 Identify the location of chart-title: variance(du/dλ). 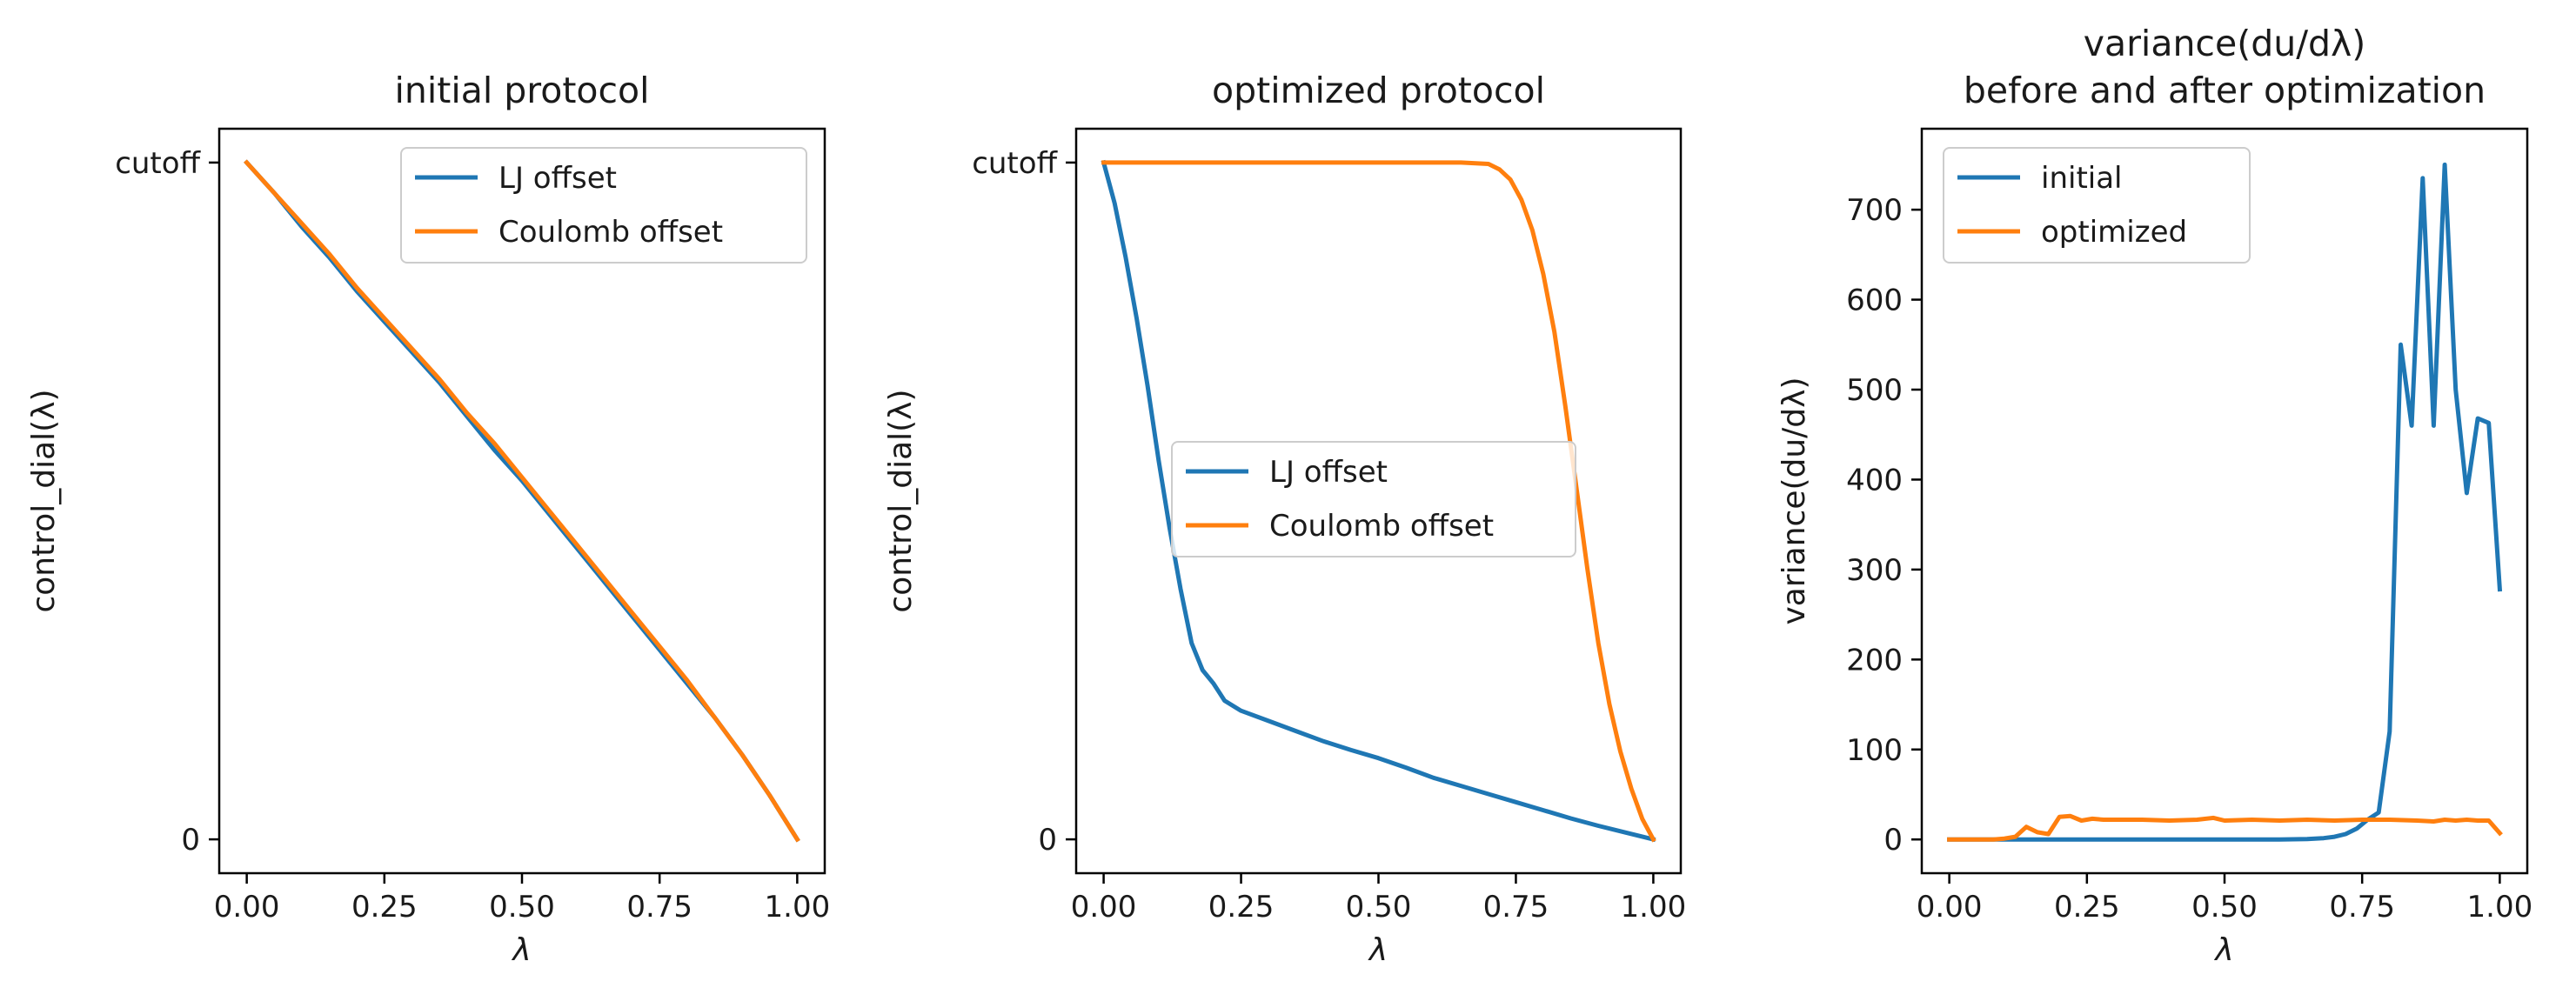
(2225, 43).